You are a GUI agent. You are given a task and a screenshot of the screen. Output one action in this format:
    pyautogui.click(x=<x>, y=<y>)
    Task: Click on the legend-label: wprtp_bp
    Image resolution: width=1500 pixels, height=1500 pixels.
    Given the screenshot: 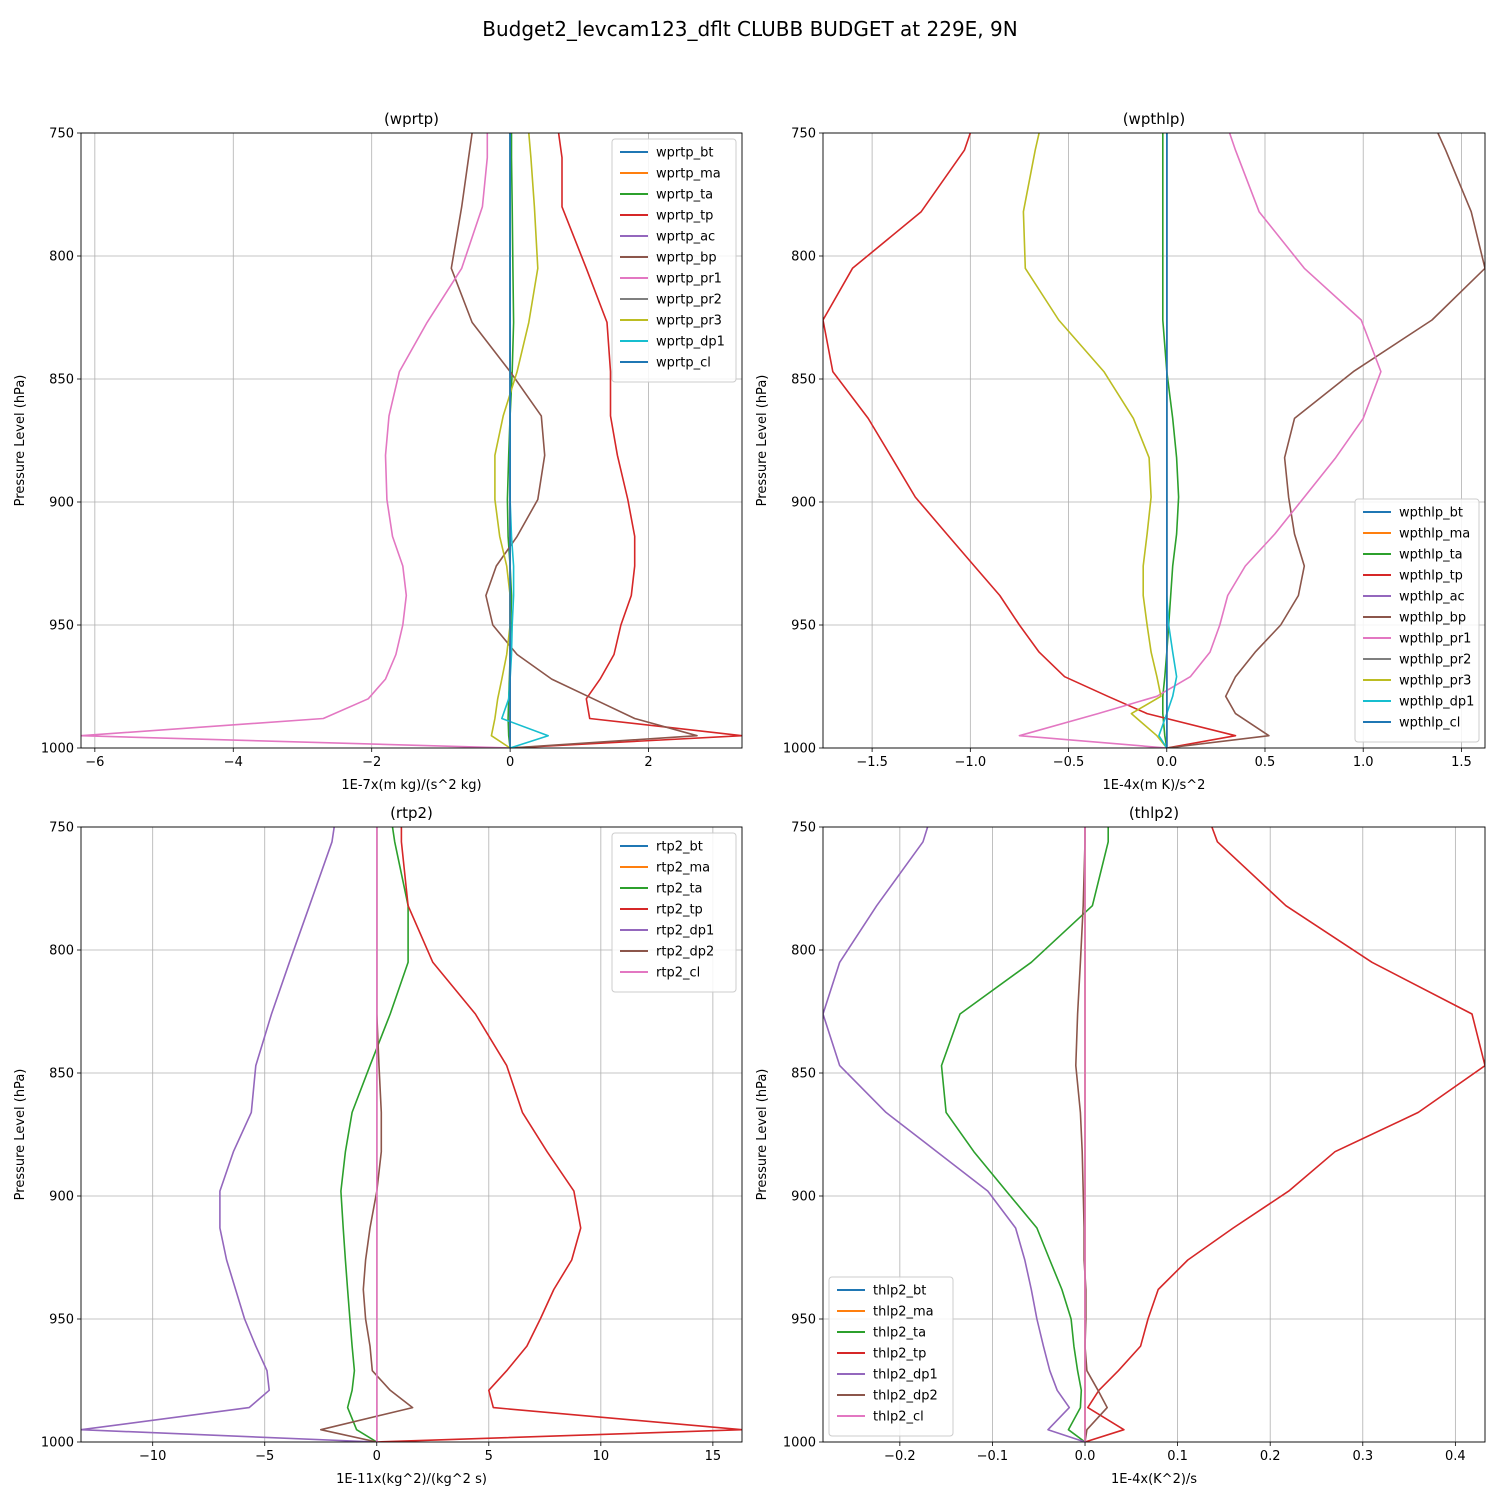 What is the action you would take?
    pyautogui.click(x=686, y=258)
    